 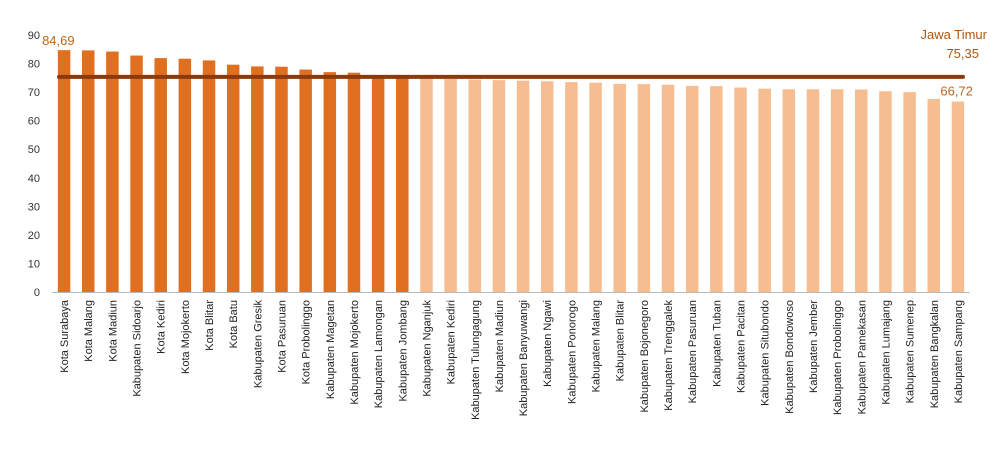 I want to click on x-tick-label: Kabupaten Banyuwangi, so click(x=524, y=358).